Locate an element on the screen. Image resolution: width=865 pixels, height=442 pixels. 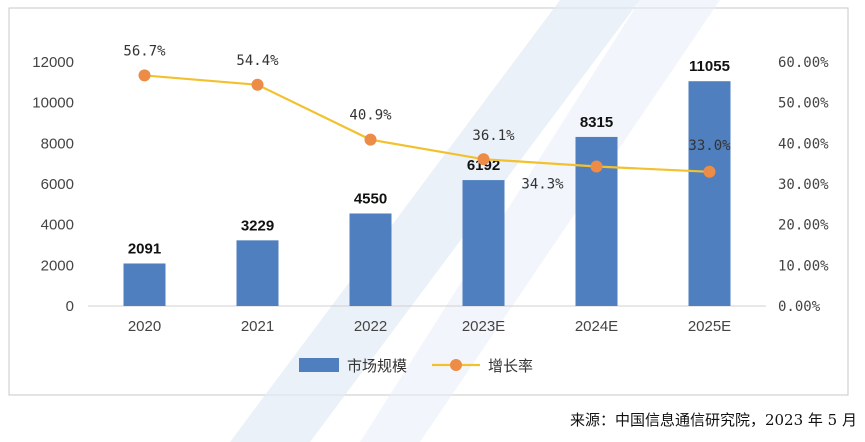
y-left-tick-label: 4000 is located at coordinates (57, 225).